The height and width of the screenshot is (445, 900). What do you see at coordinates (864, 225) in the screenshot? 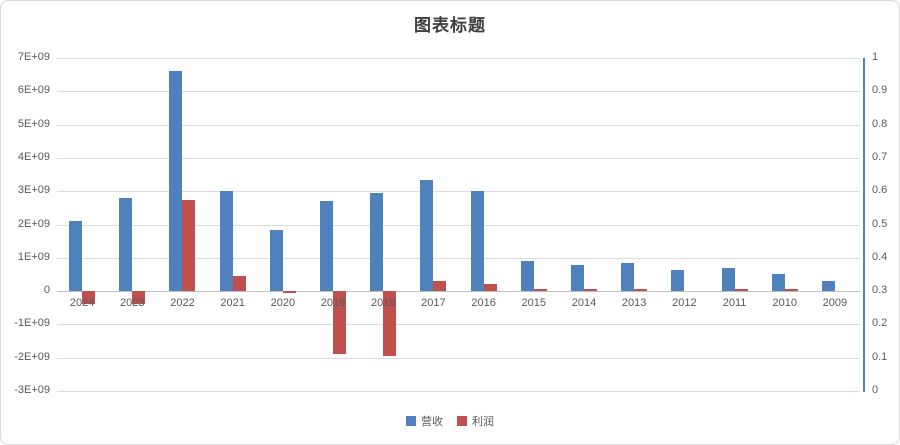
I see `right-axis-line` at bounding box center [864, 225].